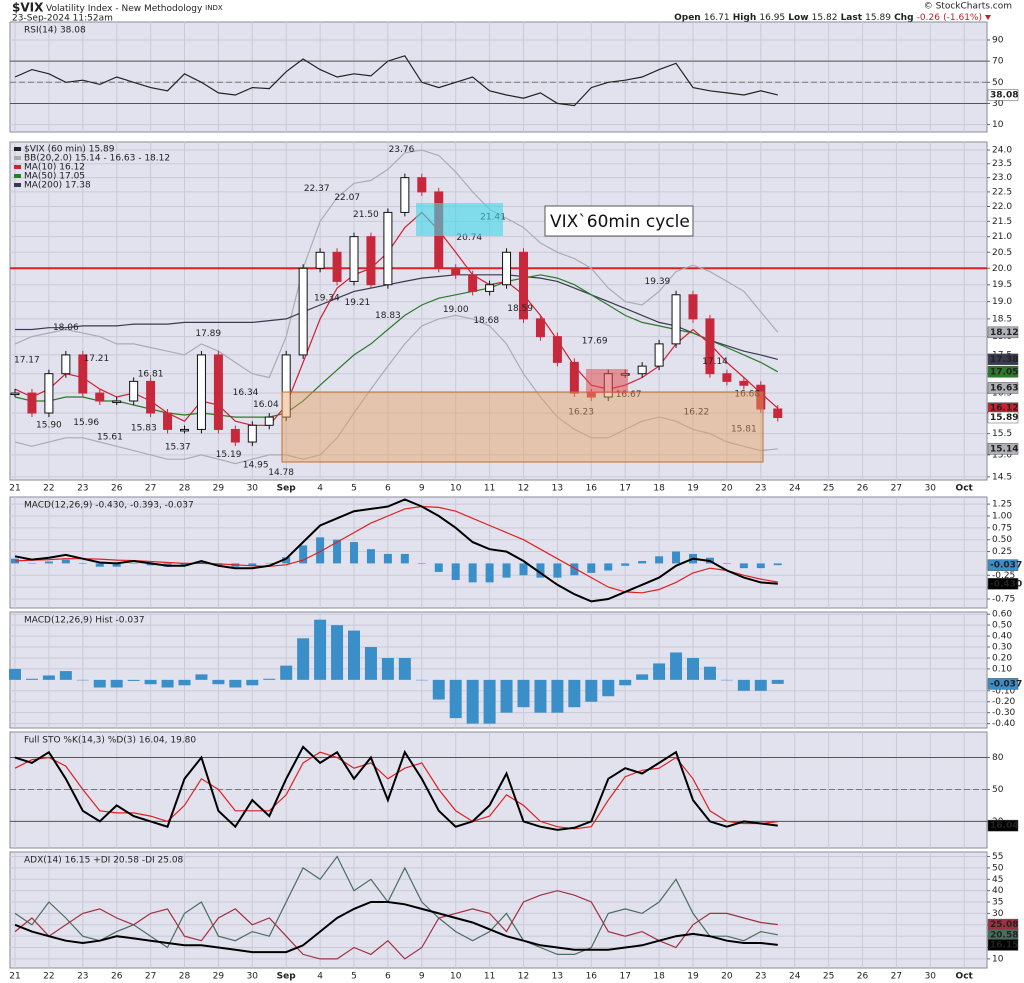  What do you see at coordinates (1002, 253) in the screenshot?
I see `y-tick-label: 20.5` at bounding box center [1002, 253].